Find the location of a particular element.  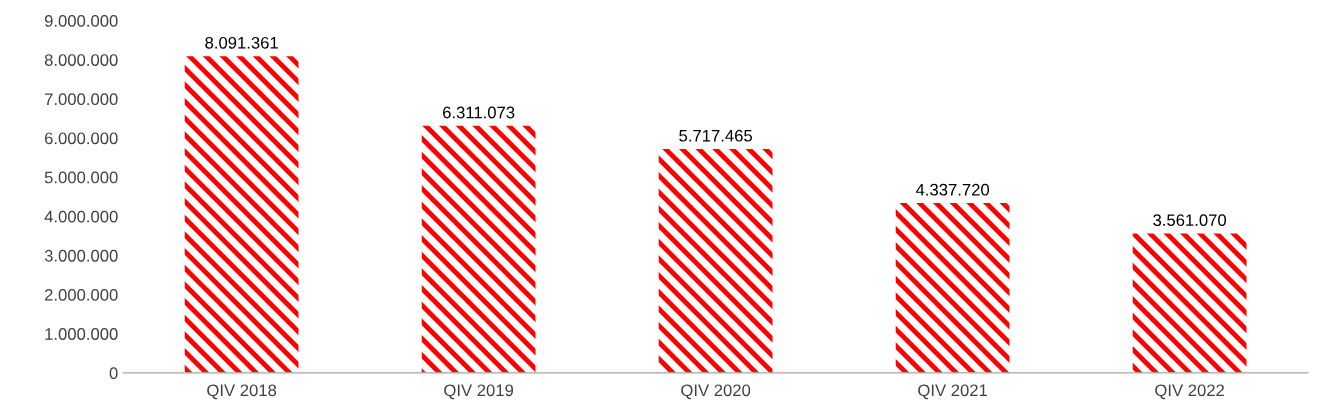

data-label: 4.337.720 is located at coordinates (952, 189).